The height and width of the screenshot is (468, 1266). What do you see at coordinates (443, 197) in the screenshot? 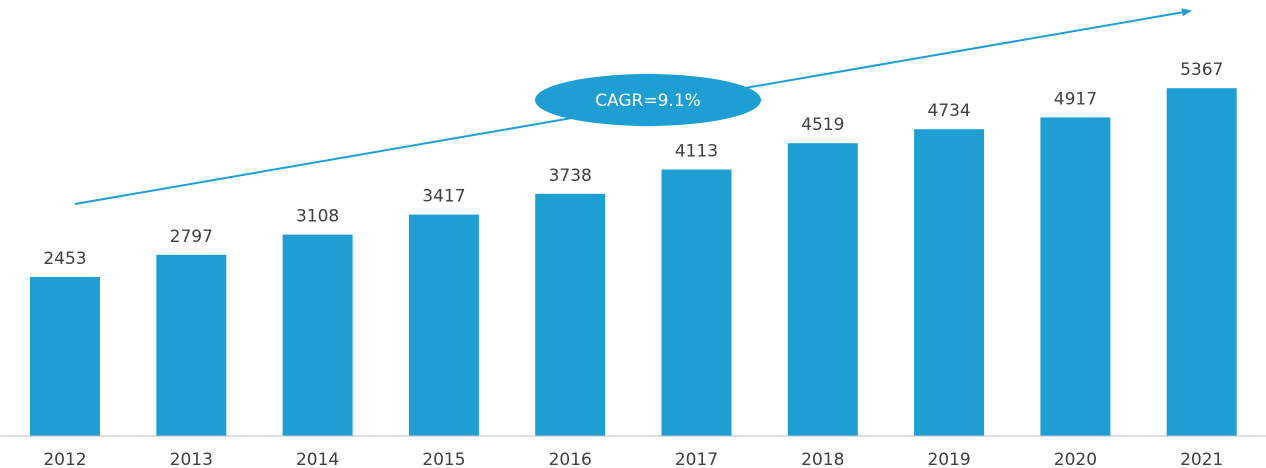
I see `value-label-2015: 3417` at bounding box center [443, 197].